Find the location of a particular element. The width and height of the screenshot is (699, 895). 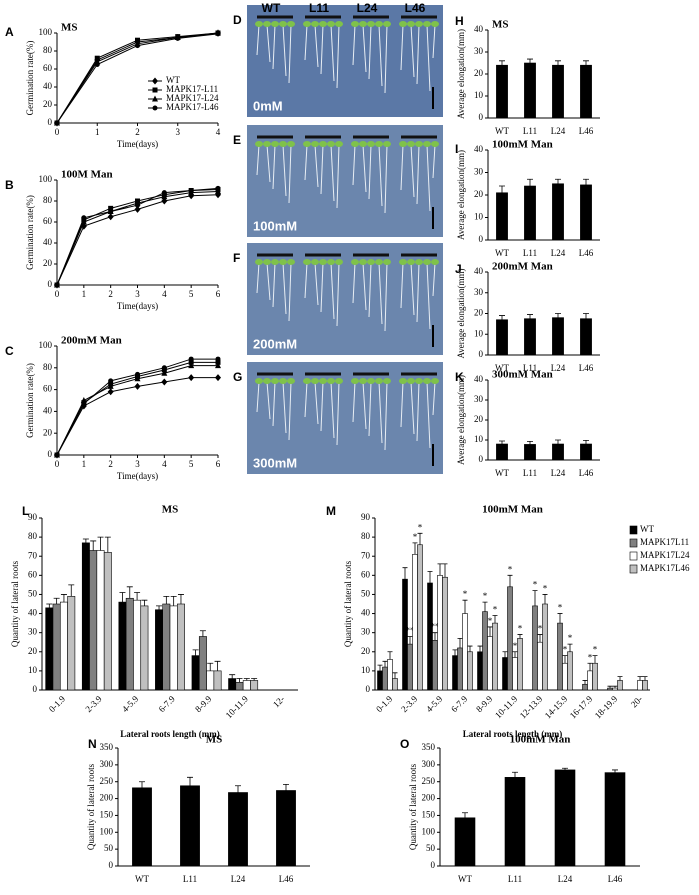

y-axis-label: Average elongation(mm) is located at coordinates (461, 420).